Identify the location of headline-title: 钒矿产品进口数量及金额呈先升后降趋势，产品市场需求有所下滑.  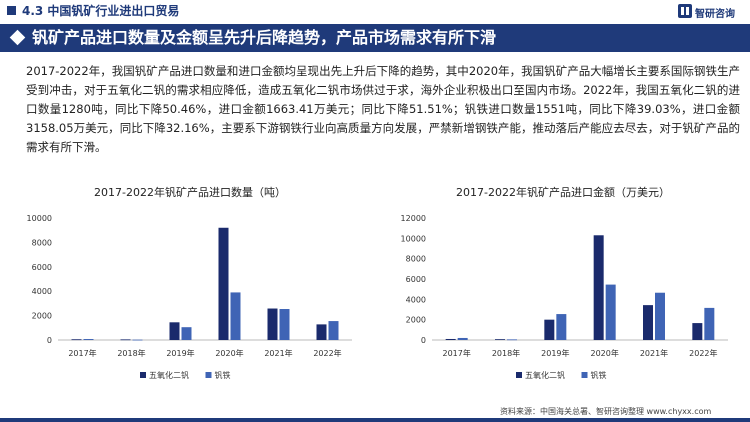
(264, 37).